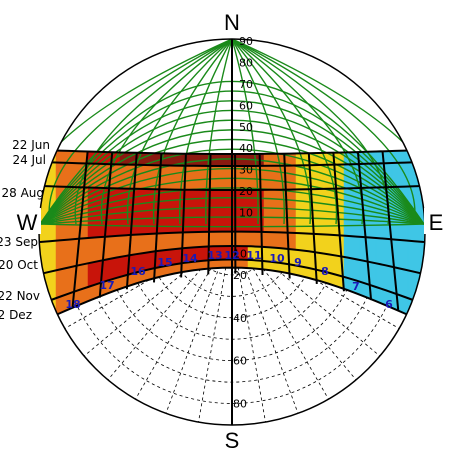 Image resolution: width=465 pixels, height=465 pixels. What do you see at coordinates (325, 271) in the screenshot?
I see `hour-label: 8` at bounding box center [325, 271].